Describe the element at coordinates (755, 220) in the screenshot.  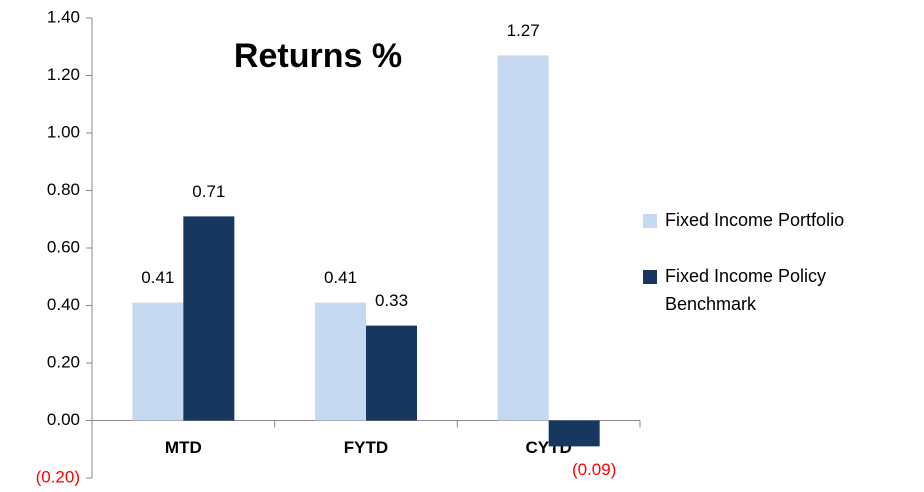
I see `legend-label: Fixed Income Portfolio` at that location.